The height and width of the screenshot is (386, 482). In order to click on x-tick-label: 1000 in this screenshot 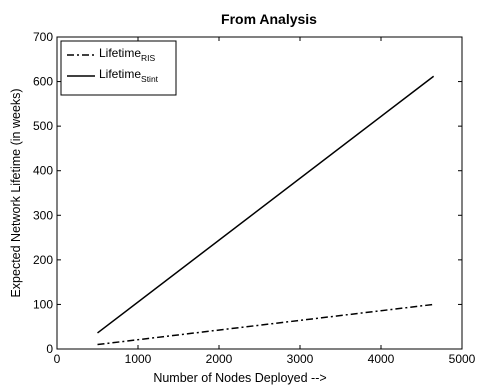, I will do `click(138, 359)`.